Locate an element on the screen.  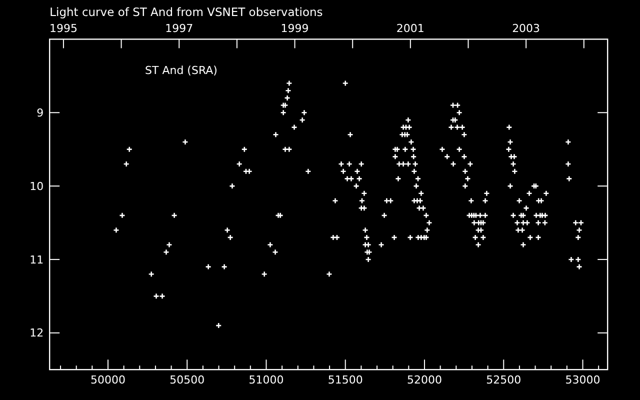
x-tick-label: 53000 is located at coordinates (582, 380).